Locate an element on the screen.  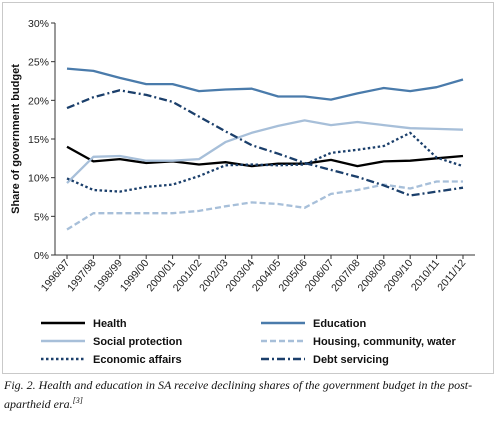
y-tick-label: 25% is located at coordinates (38, 63).